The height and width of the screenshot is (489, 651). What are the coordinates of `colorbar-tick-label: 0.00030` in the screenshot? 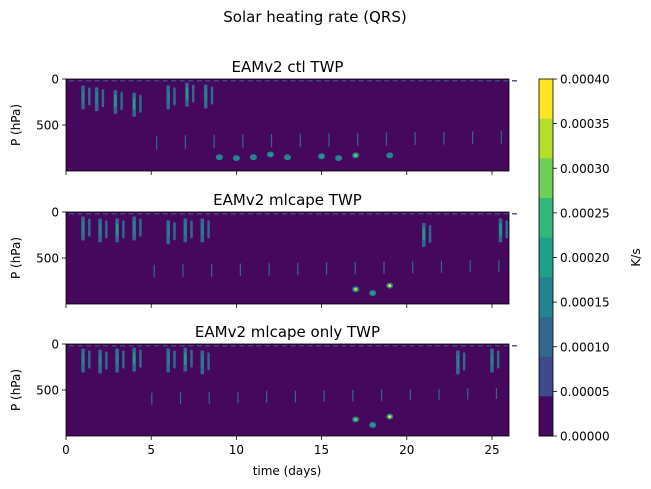 It's located at (585, 169).